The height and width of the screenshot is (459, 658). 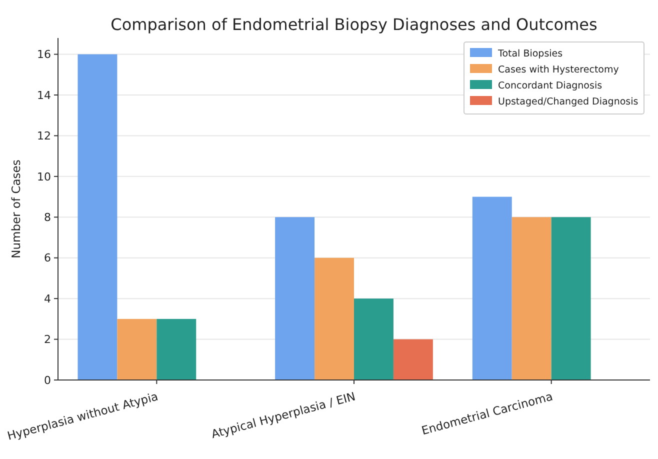 I want to click on y-tick-label: 8, so click(x=47, y=217).